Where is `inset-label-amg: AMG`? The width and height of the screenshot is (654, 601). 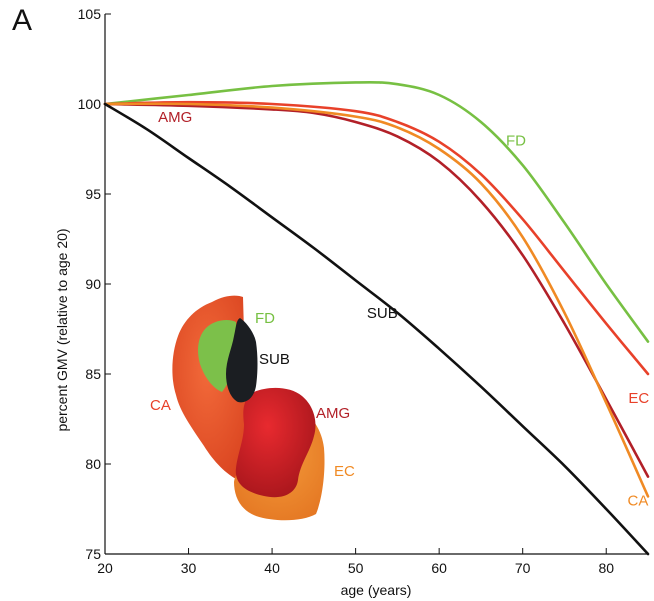 inset-label-amg: AMG is located at coordinates (333, 413).